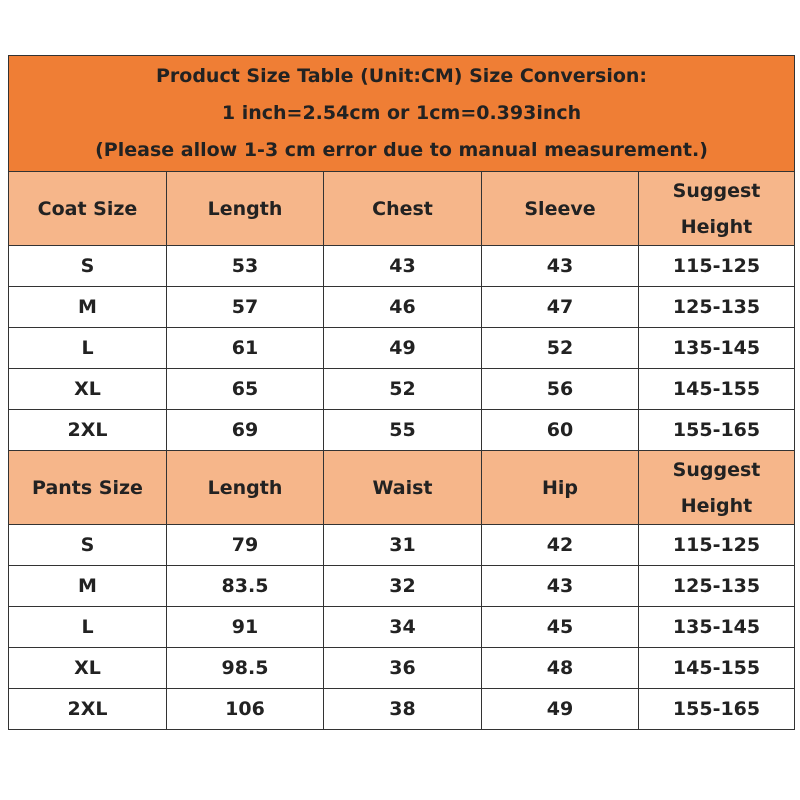 The height and width of the screenshot is (800, 800). What do you see at coordinates (560, 307) in the screenshot?
I see `size-cell: 47` at bounding box center [560, 307].